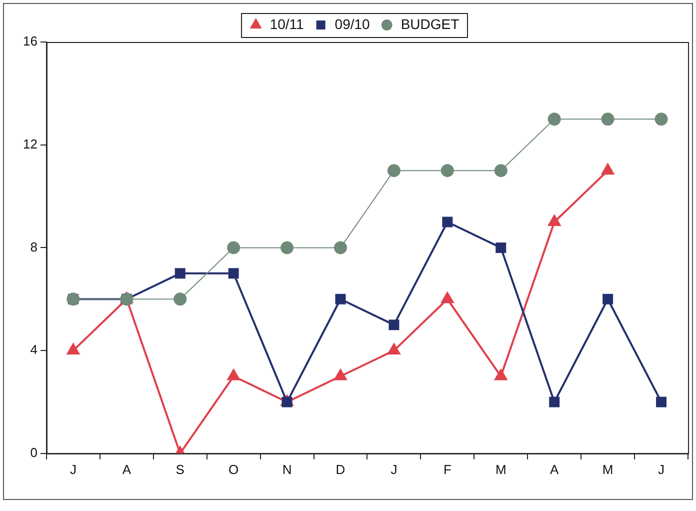 Image resolution: width=696 pixels, height=511 pixels. Describe the element at coordinates (34, 452) in the screenshot. I see `y-tick-label: 0` at that location.